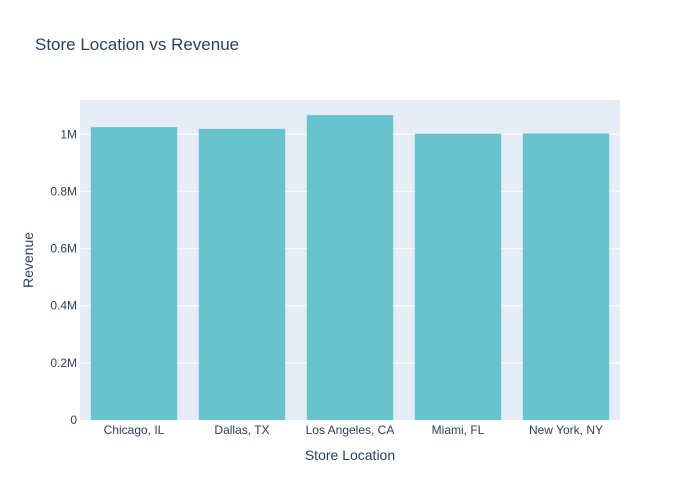 Image resolution: width=700 pixels, height=500 pixels. What do you see at coordinates (73, 420) in the screenshot?
I see `y-tick-label: 0` at bounding box center [73, 420].